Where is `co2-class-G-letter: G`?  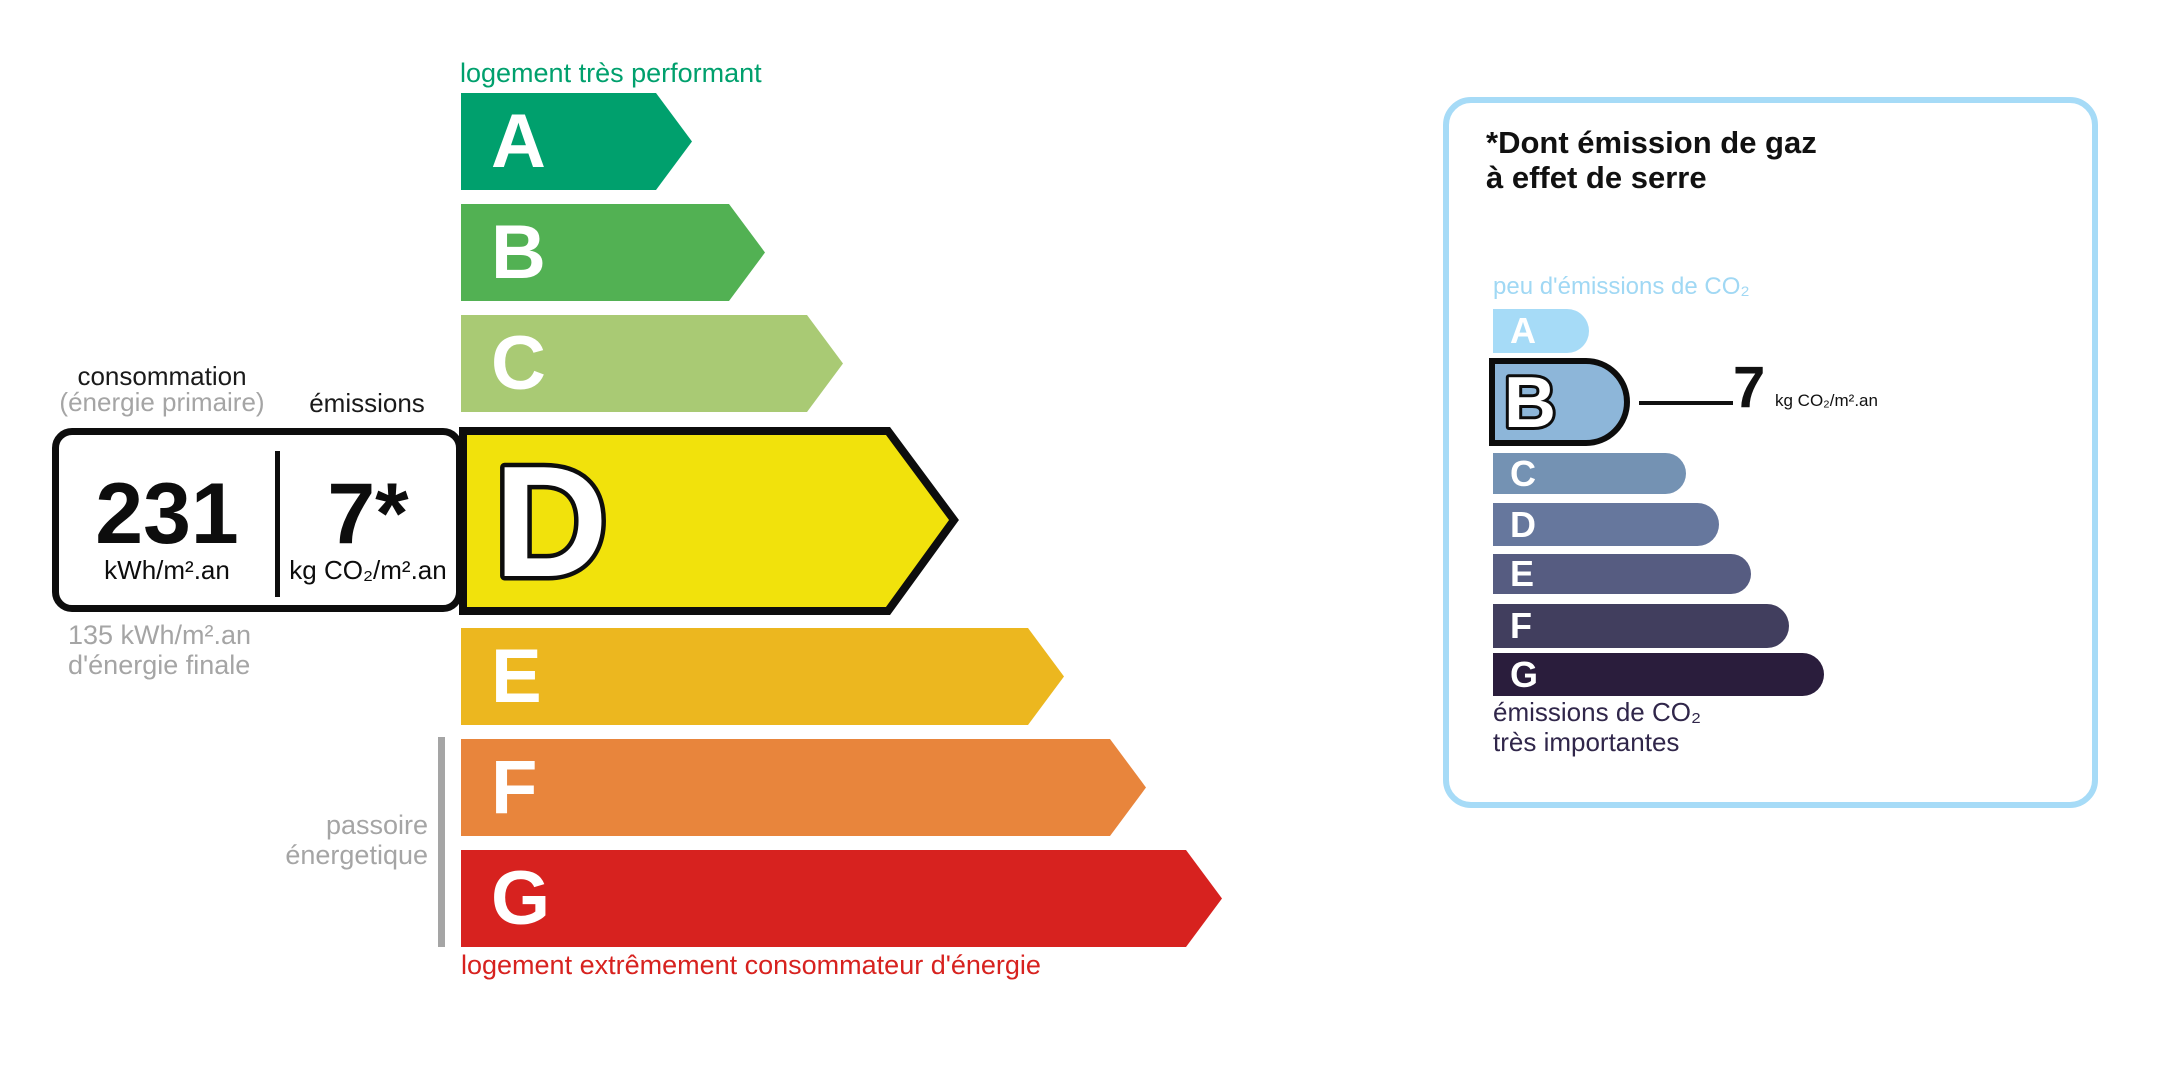
co2-class-G-letter: G is located at coordinates (1524, 674).